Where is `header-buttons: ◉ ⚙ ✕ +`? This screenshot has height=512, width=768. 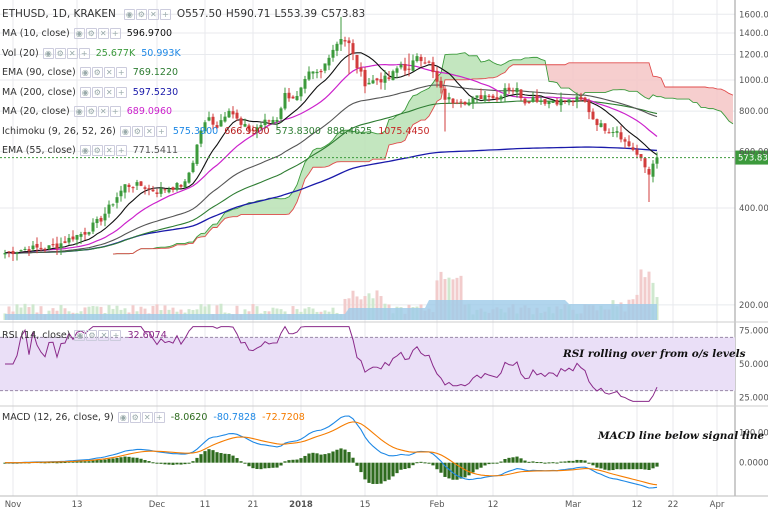
header-buttons: ◉ ⚙ ✕ + is located at coordinates (147, 14).